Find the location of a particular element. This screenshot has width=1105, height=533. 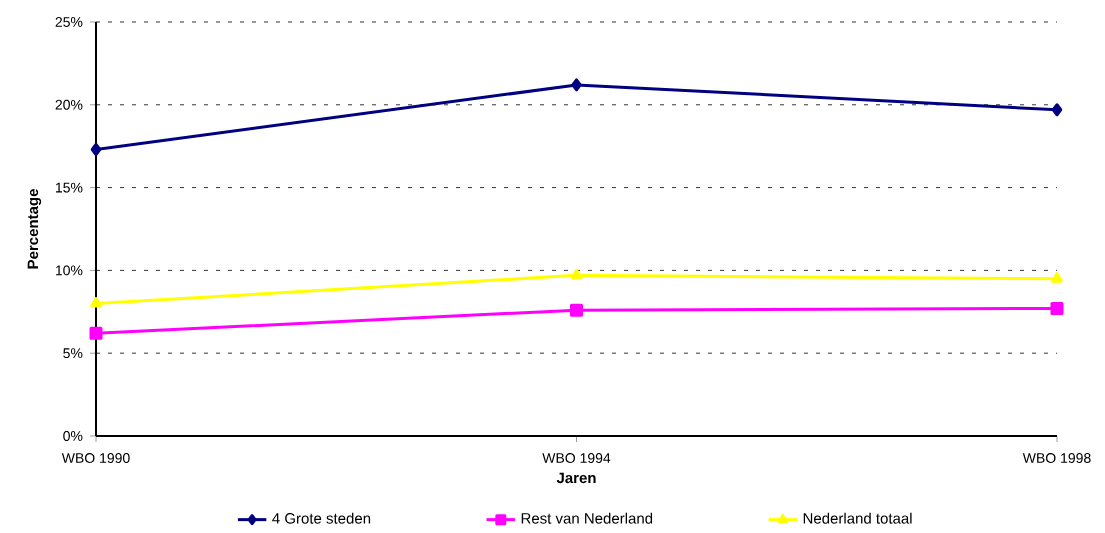

y-axis-title: Percentage is located at coordinates (34, 229).